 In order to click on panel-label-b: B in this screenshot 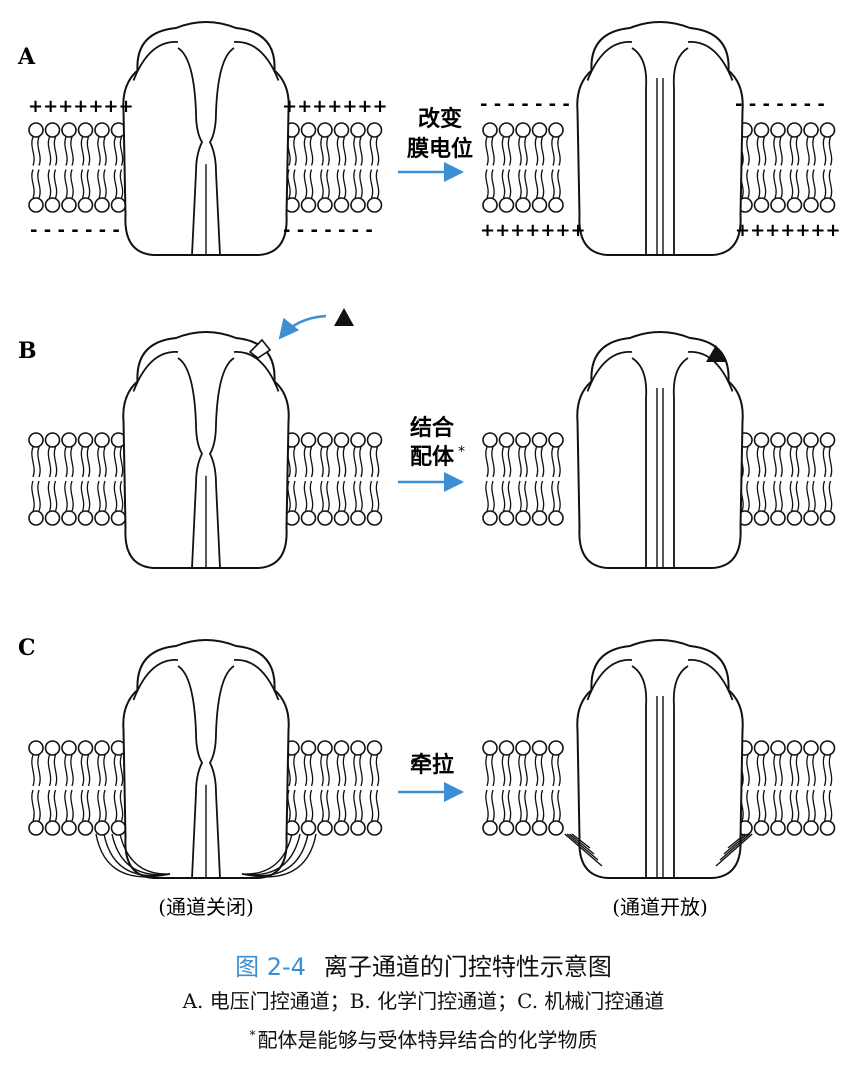, I will do `click(27, 351)`.